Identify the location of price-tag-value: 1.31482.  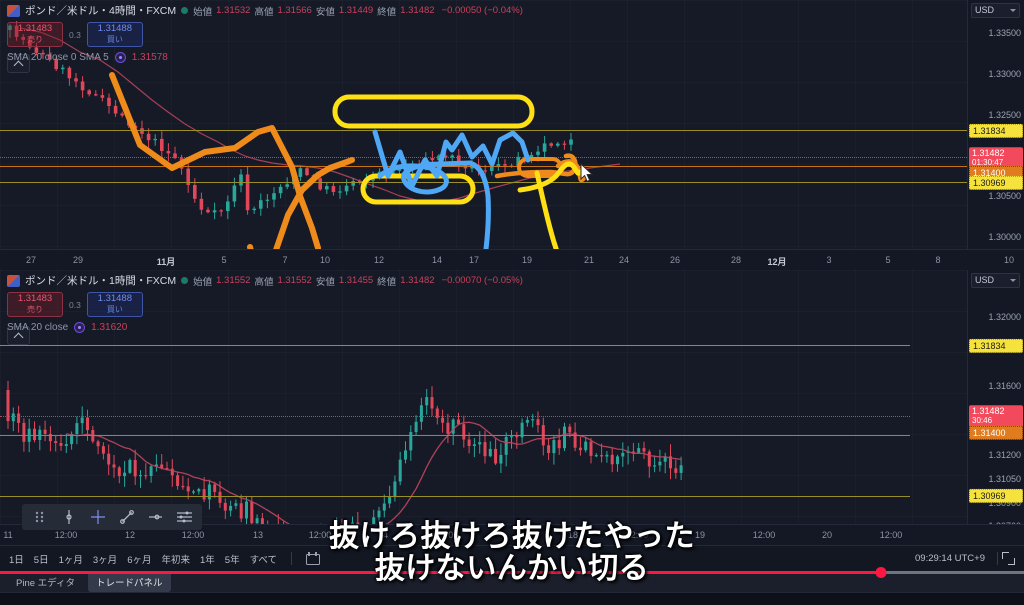
(988, 153).